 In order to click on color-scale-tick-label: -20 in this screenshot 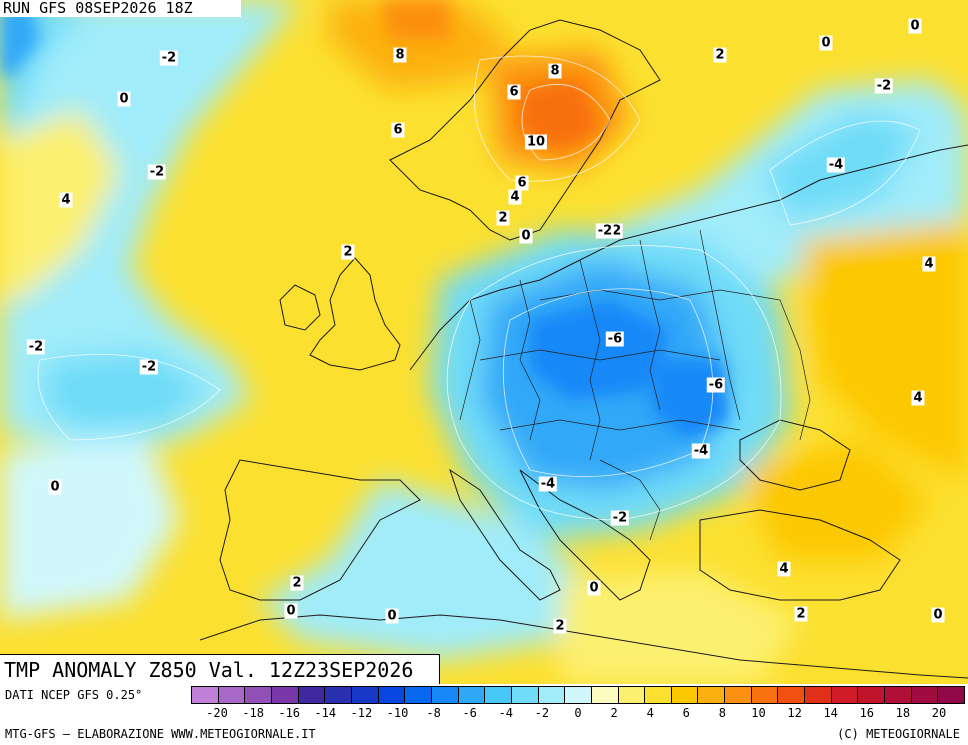, I will do `click(217, 713)`.